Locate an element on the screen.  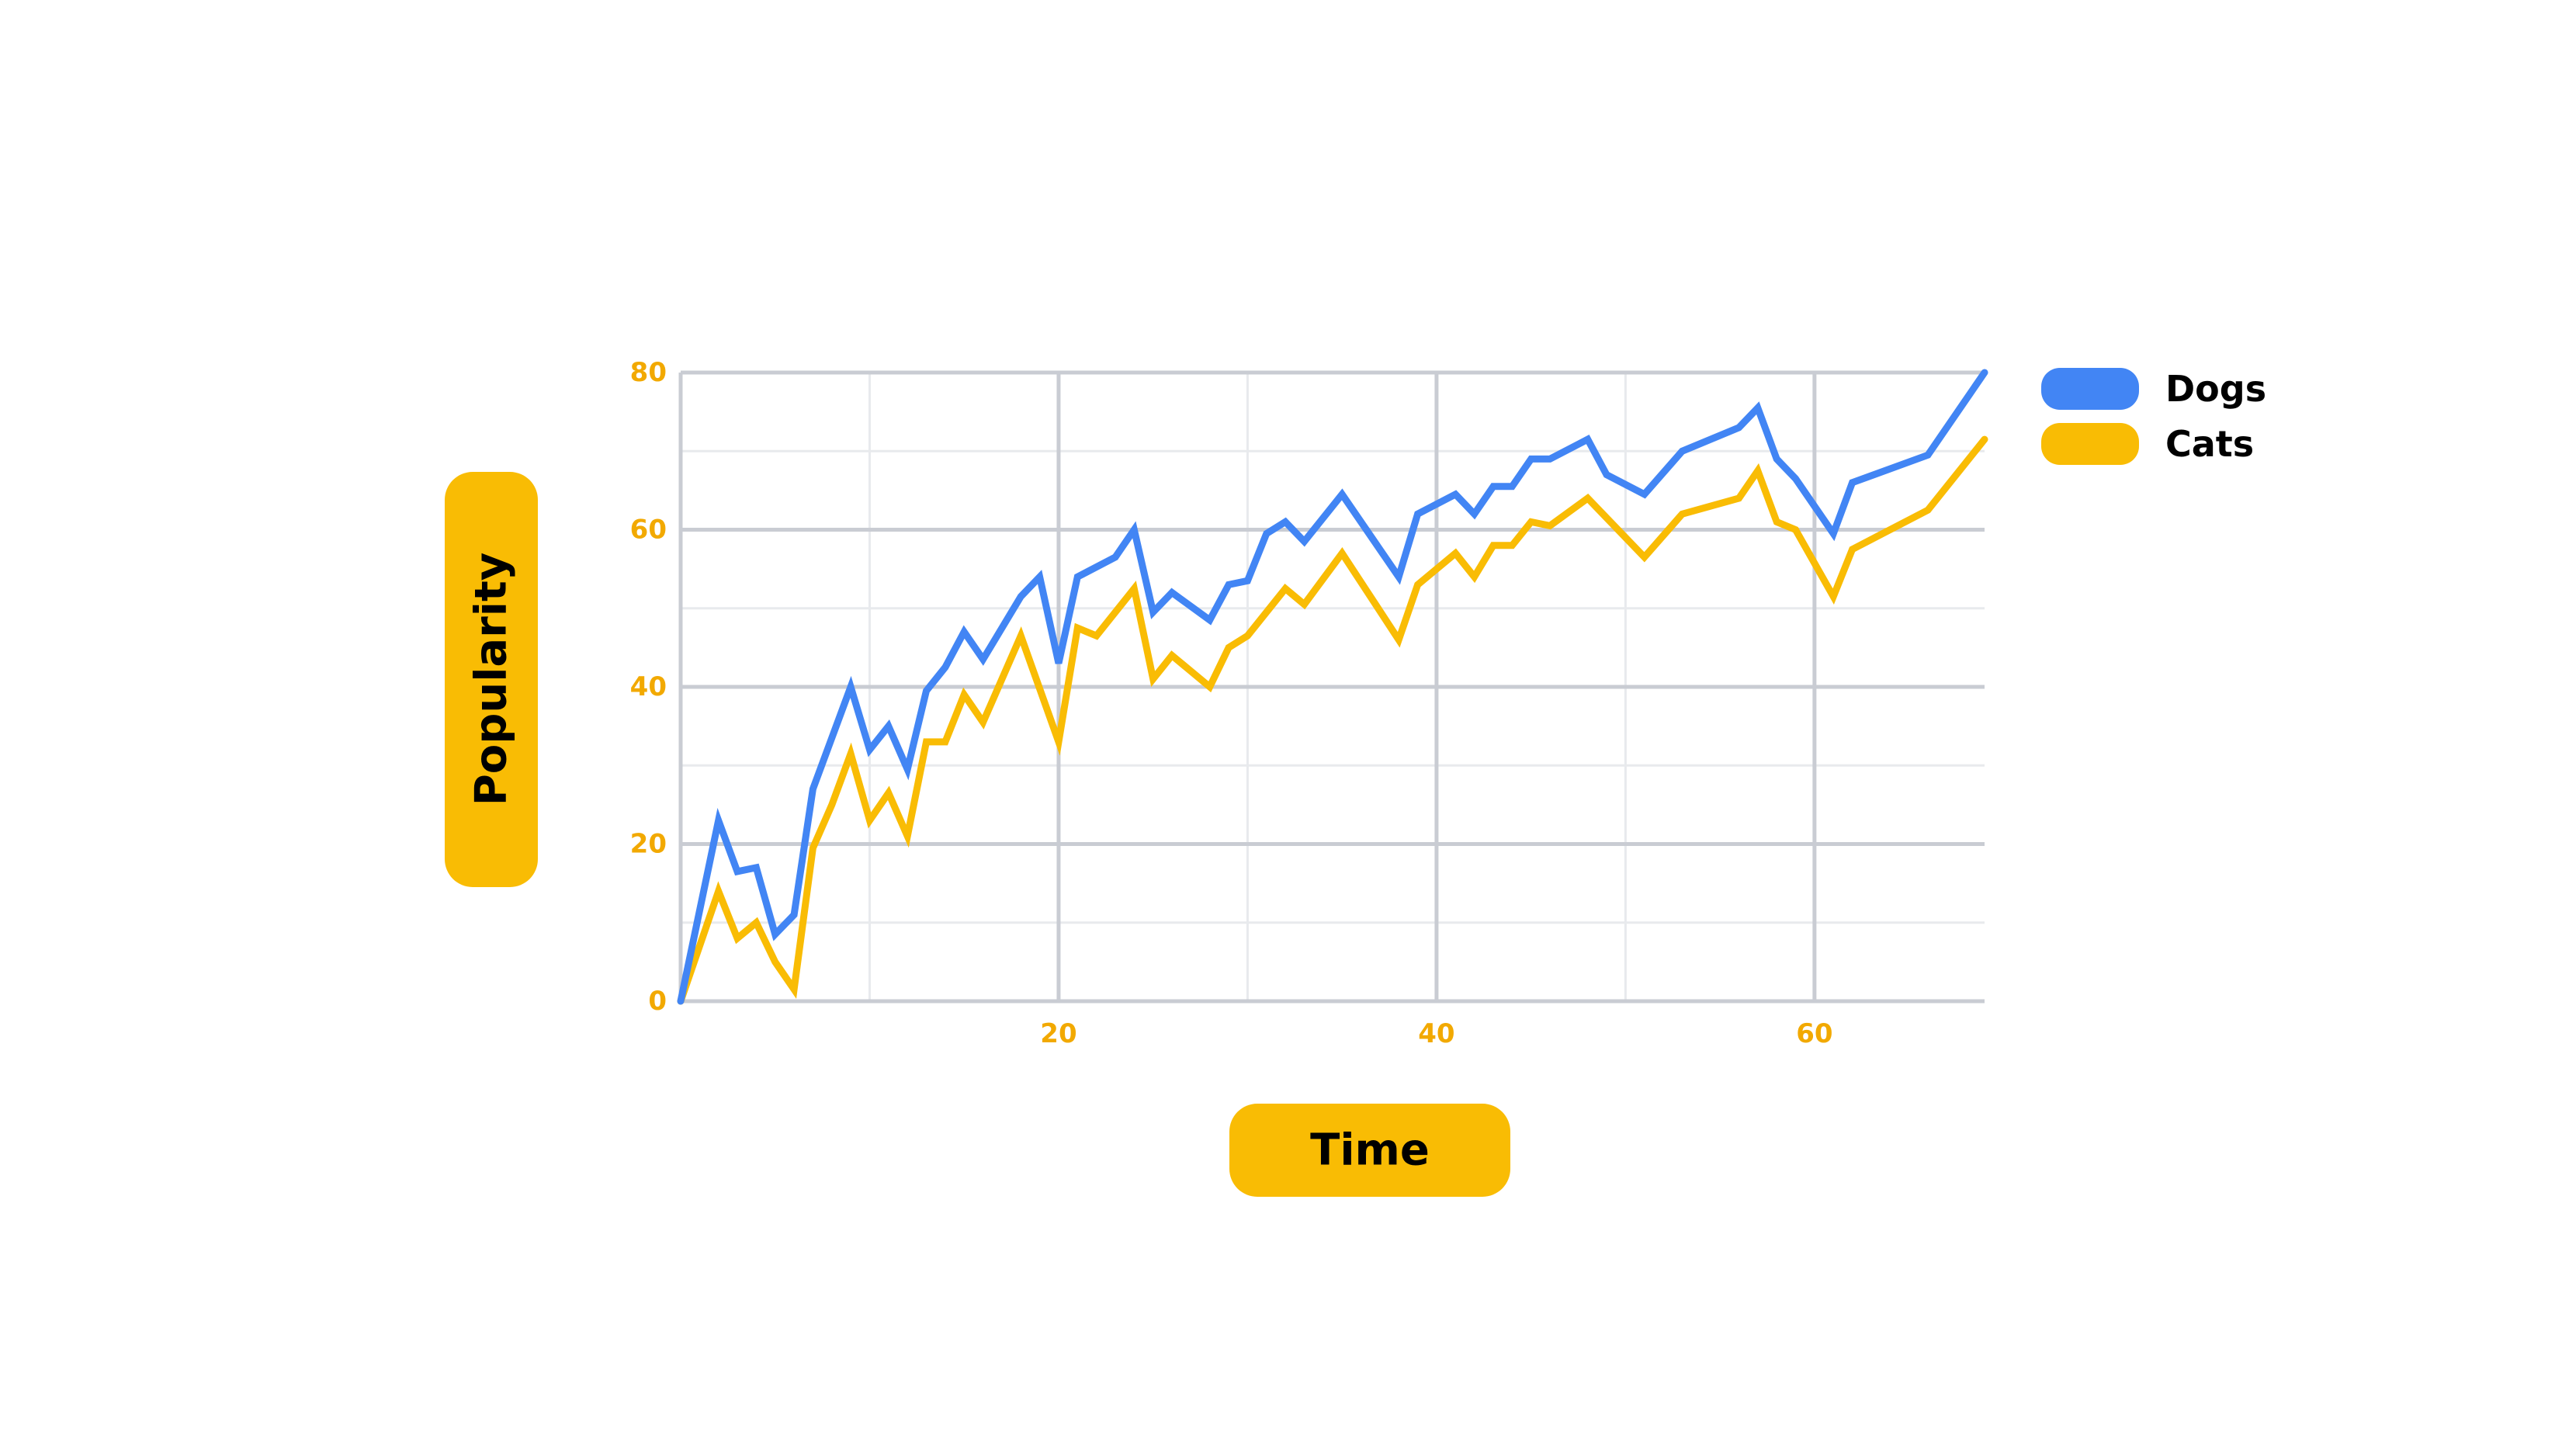
y-axis-label: Popularity is located at coordinates (491, 680).